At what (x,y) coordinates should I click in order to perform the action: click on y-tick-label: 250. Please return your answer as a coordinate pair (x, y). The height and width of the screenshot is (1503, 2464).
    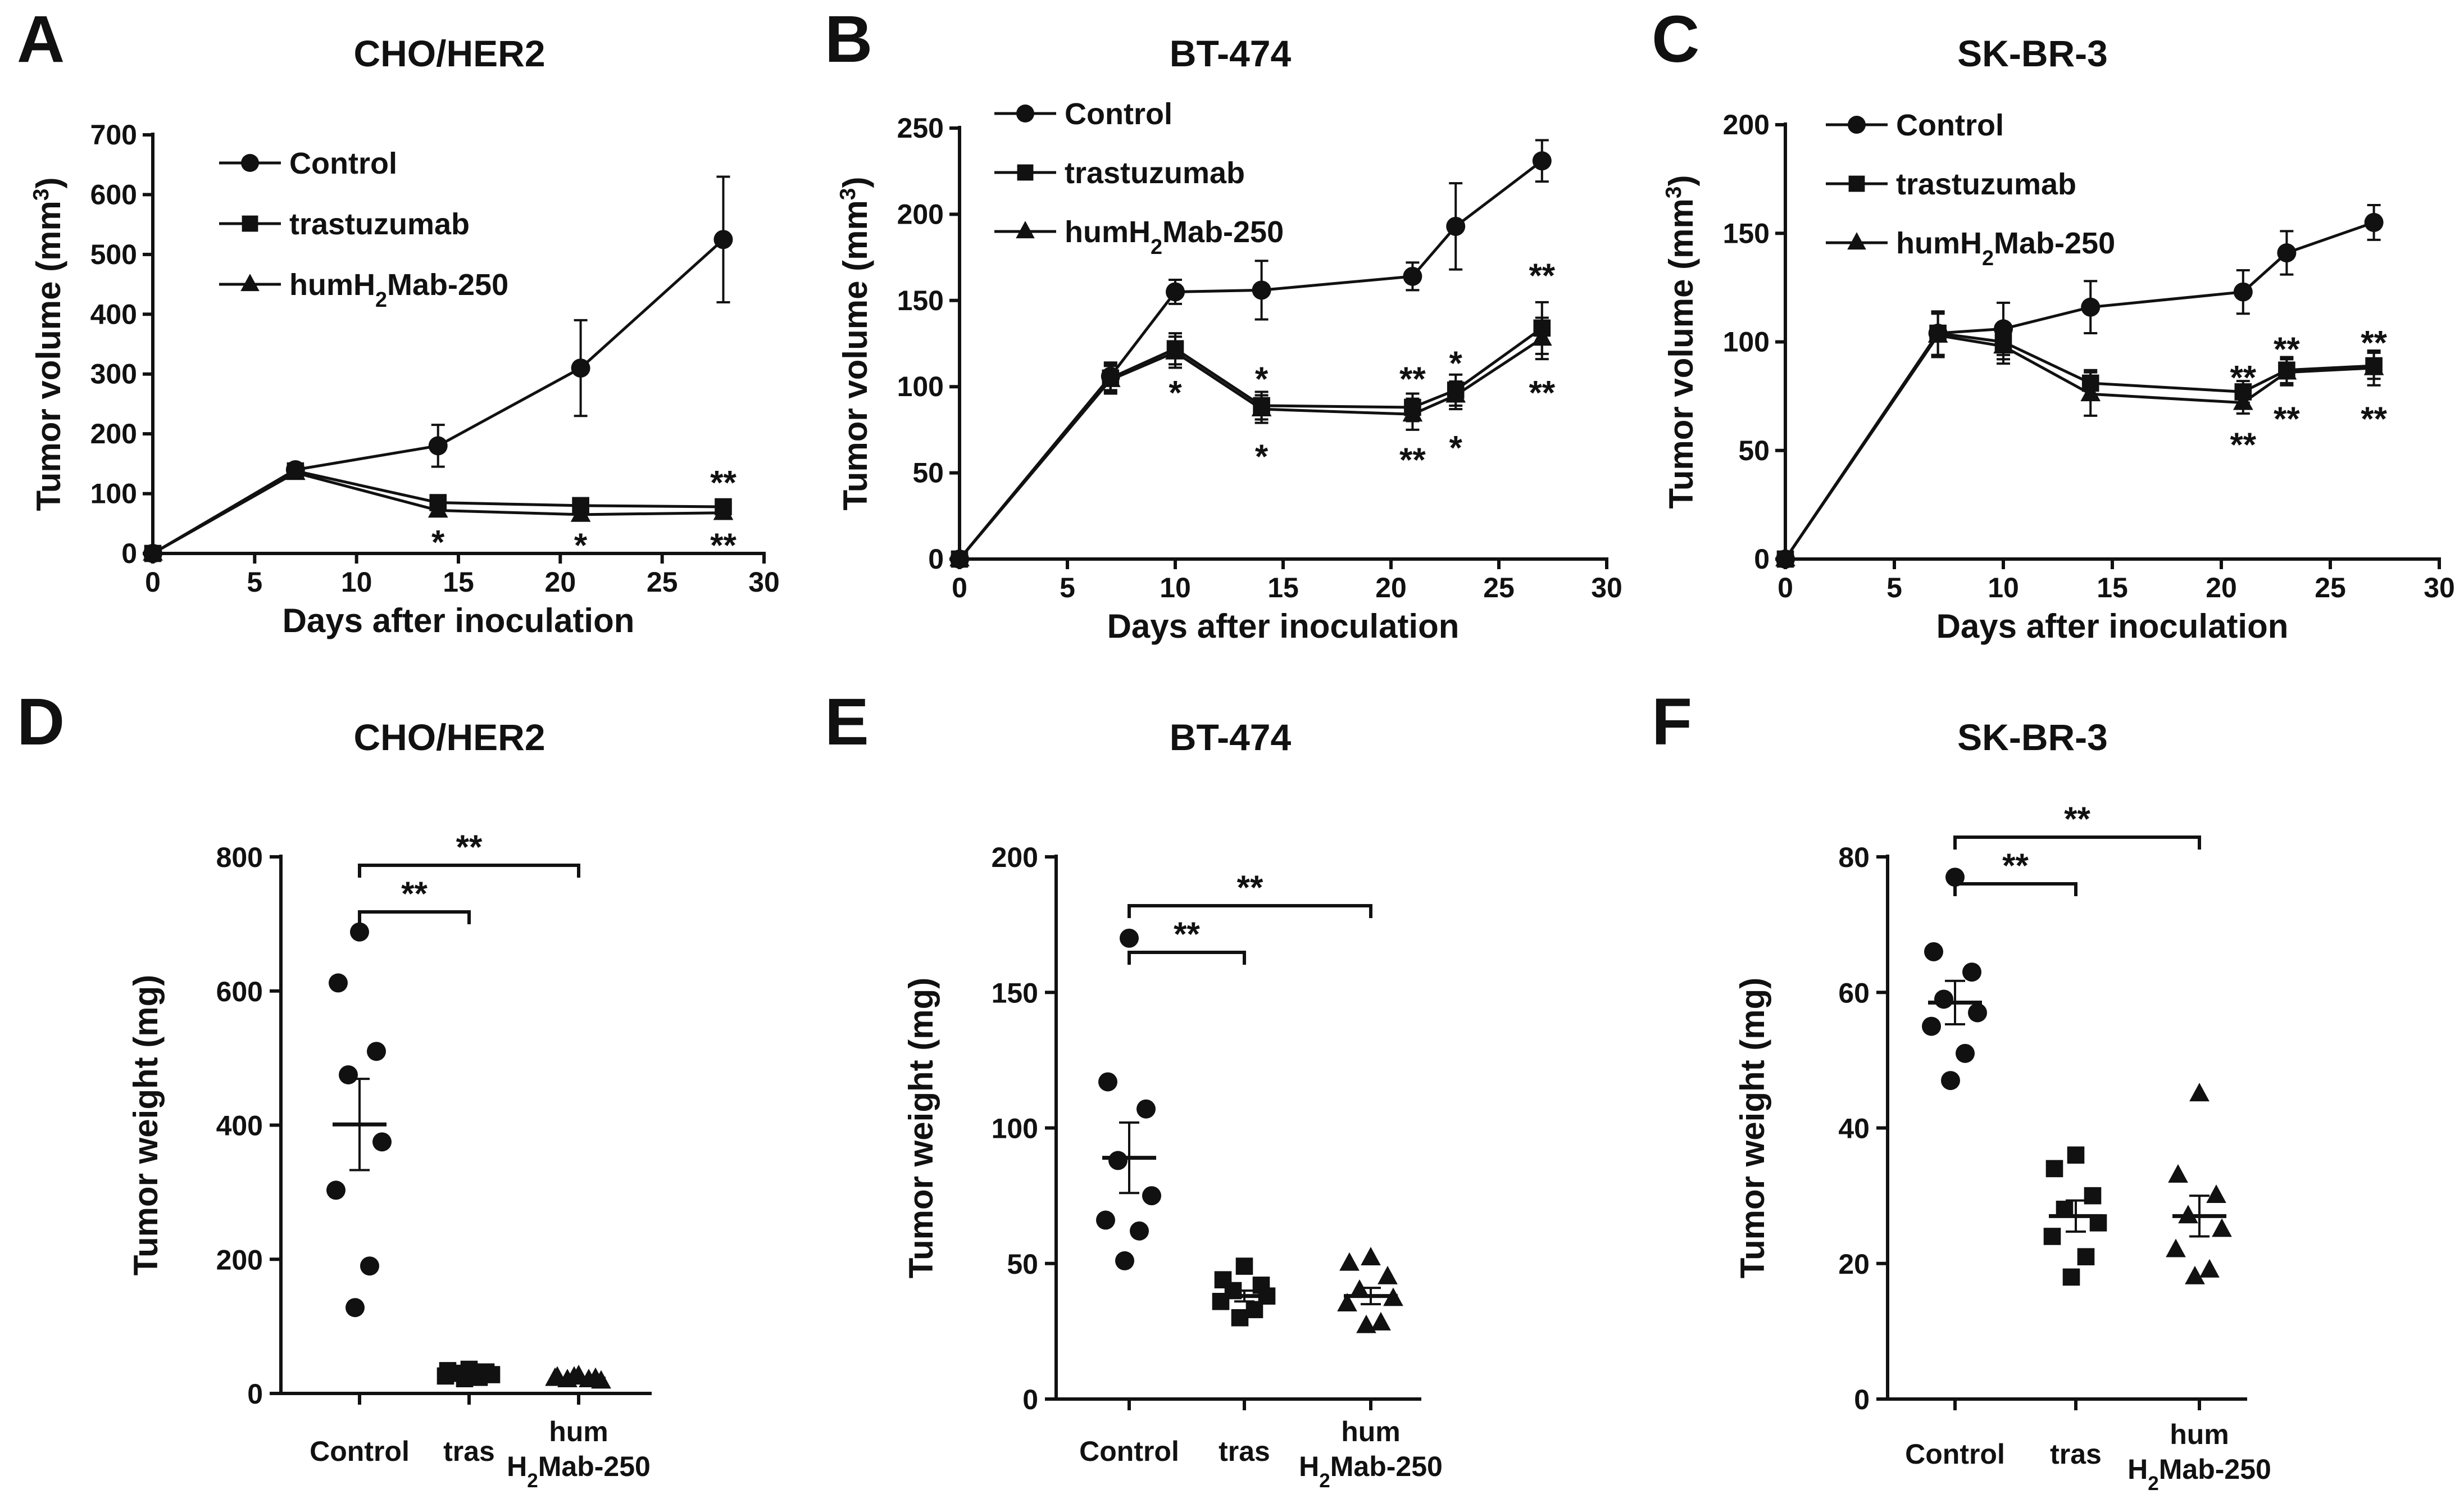
    Looking at the image, I should click on (920, 128).